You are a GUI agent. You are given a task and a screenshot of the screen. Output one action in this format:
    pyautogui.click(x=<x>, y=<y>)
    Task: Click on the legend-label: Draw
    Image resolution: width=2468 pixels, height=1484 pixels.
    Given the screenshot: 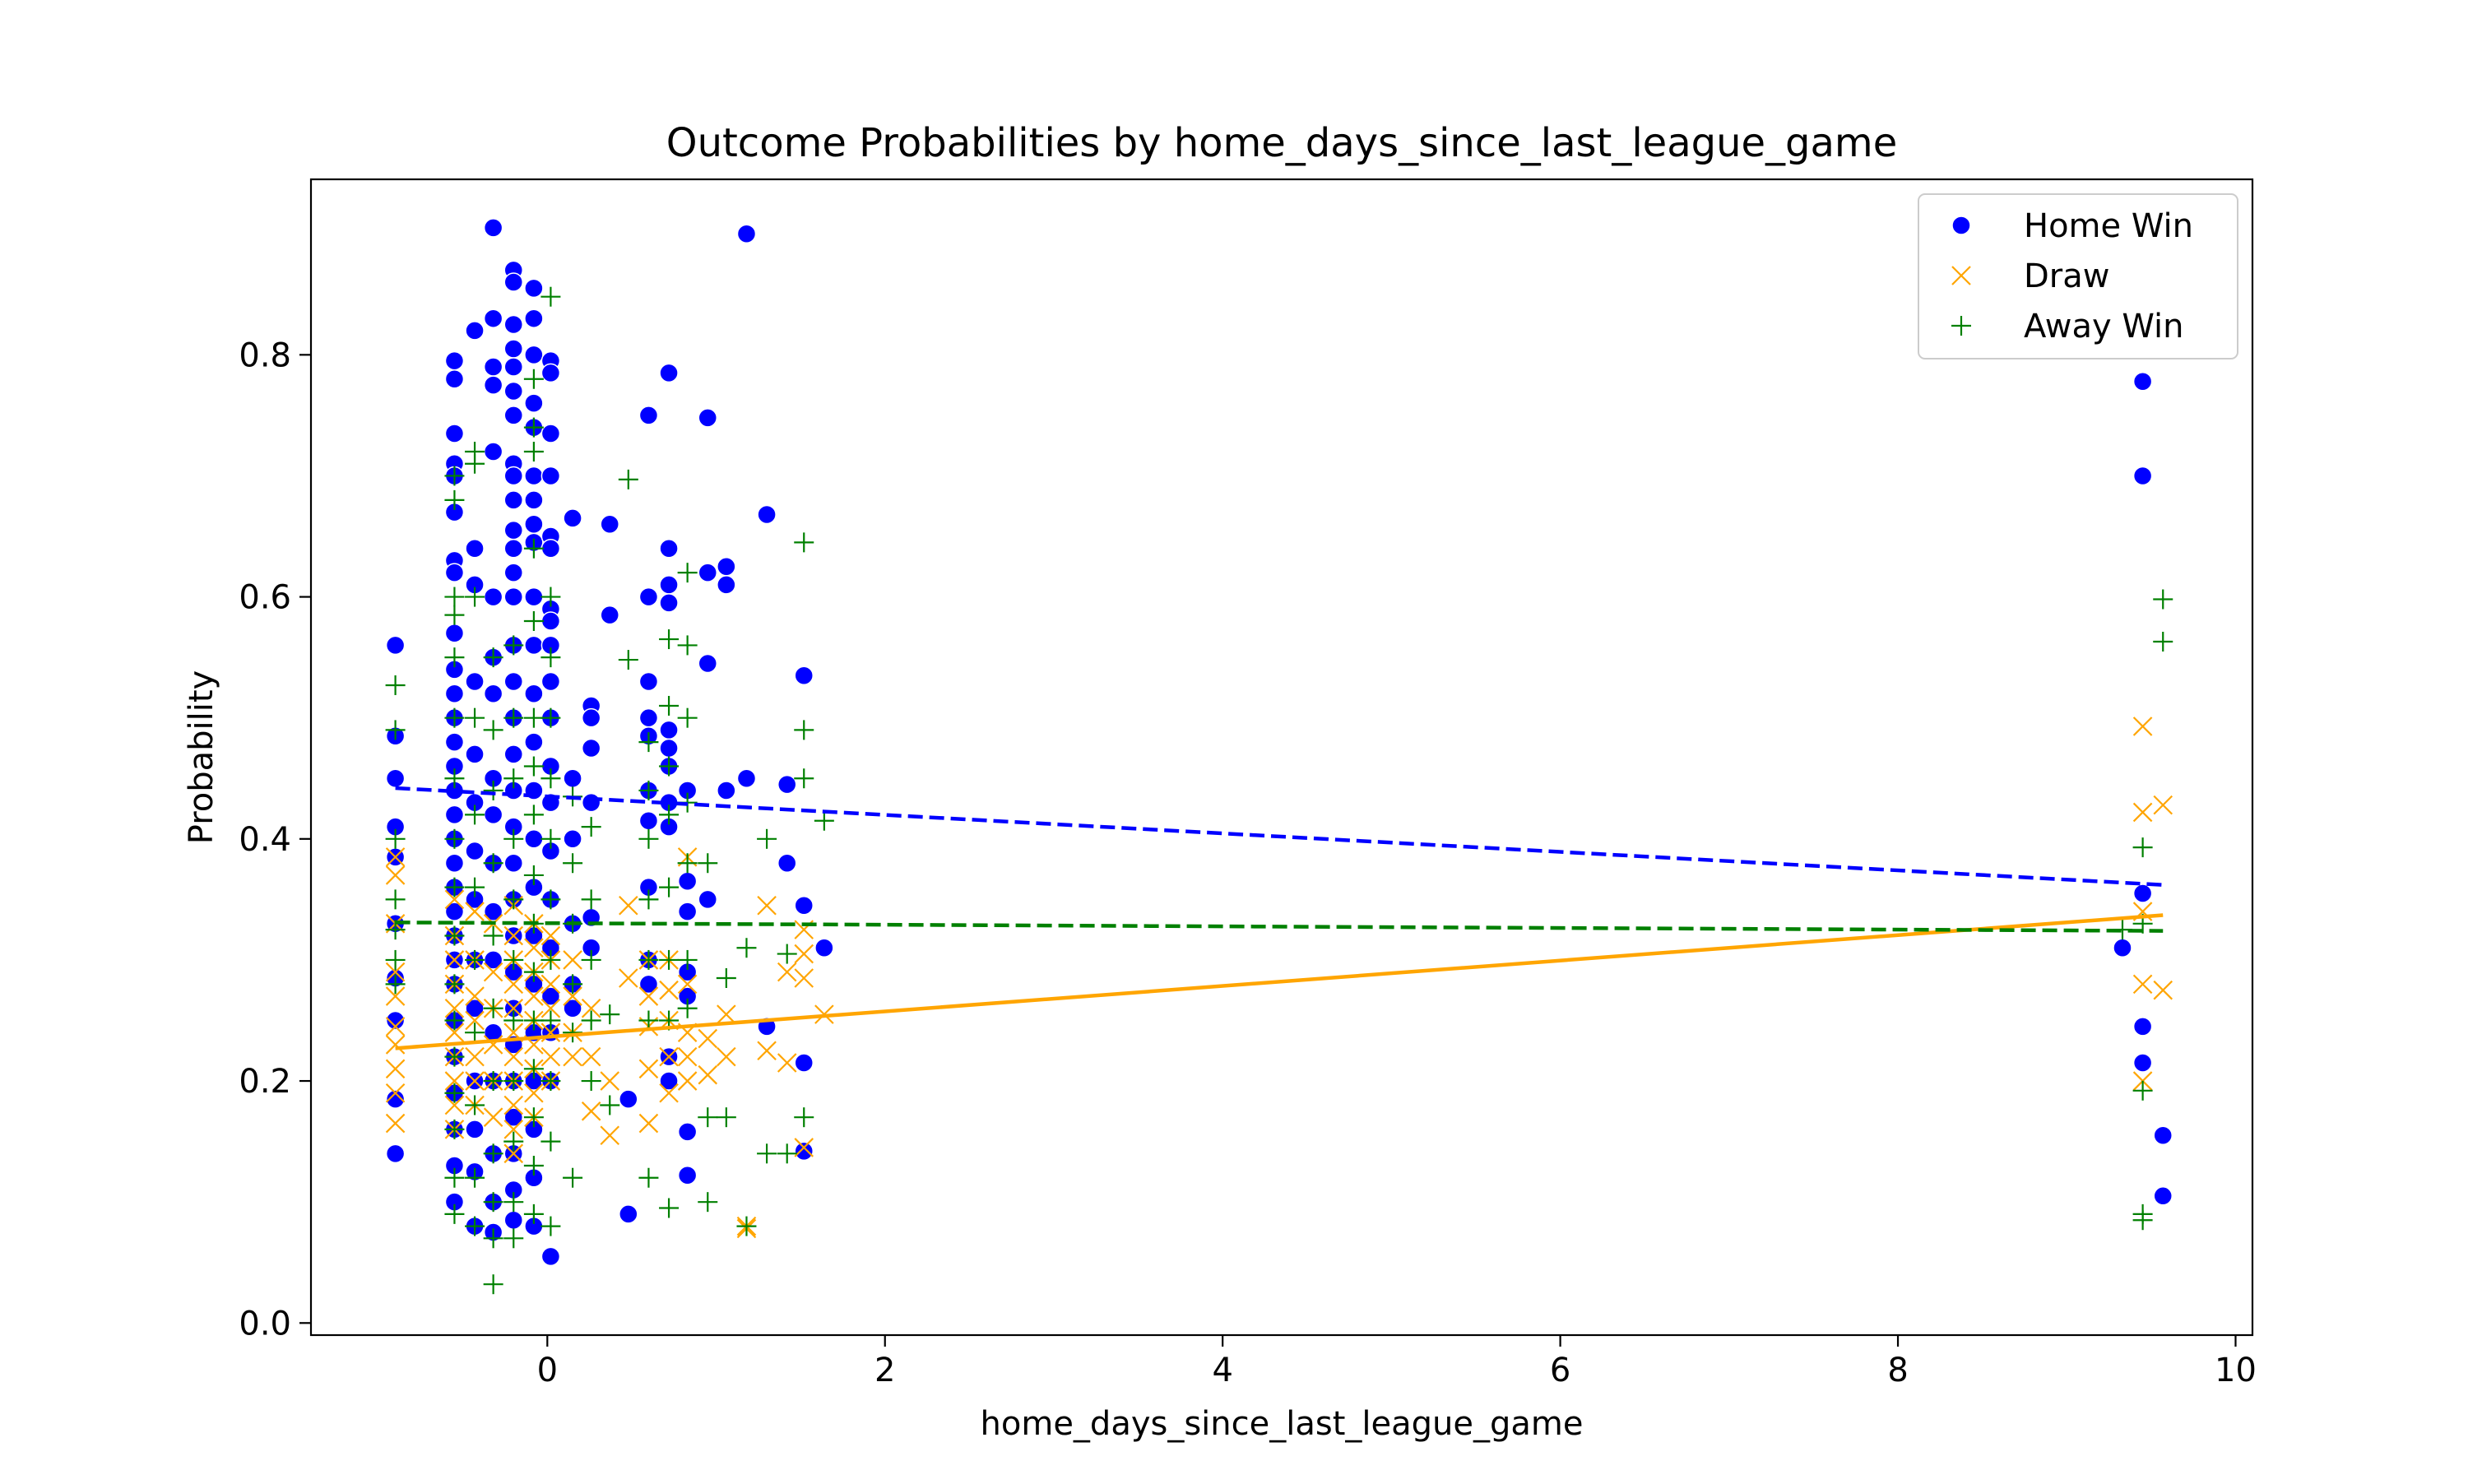 What is the action you would take?
    pyautogui.click(x=2066, y=276)
    